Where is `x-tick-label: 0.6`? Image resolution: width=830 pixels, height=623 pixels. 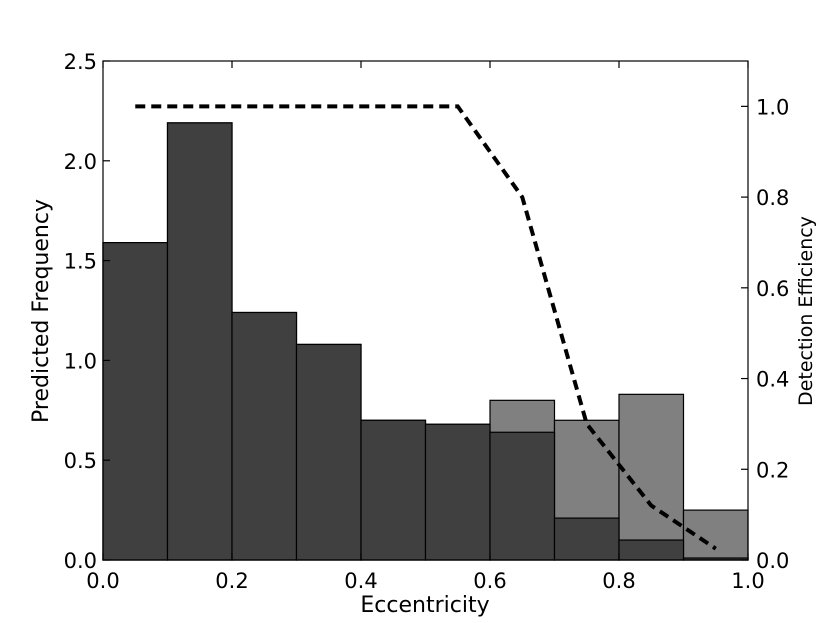
x-tick-label: 0.6 is located at coordinates (489, 581).